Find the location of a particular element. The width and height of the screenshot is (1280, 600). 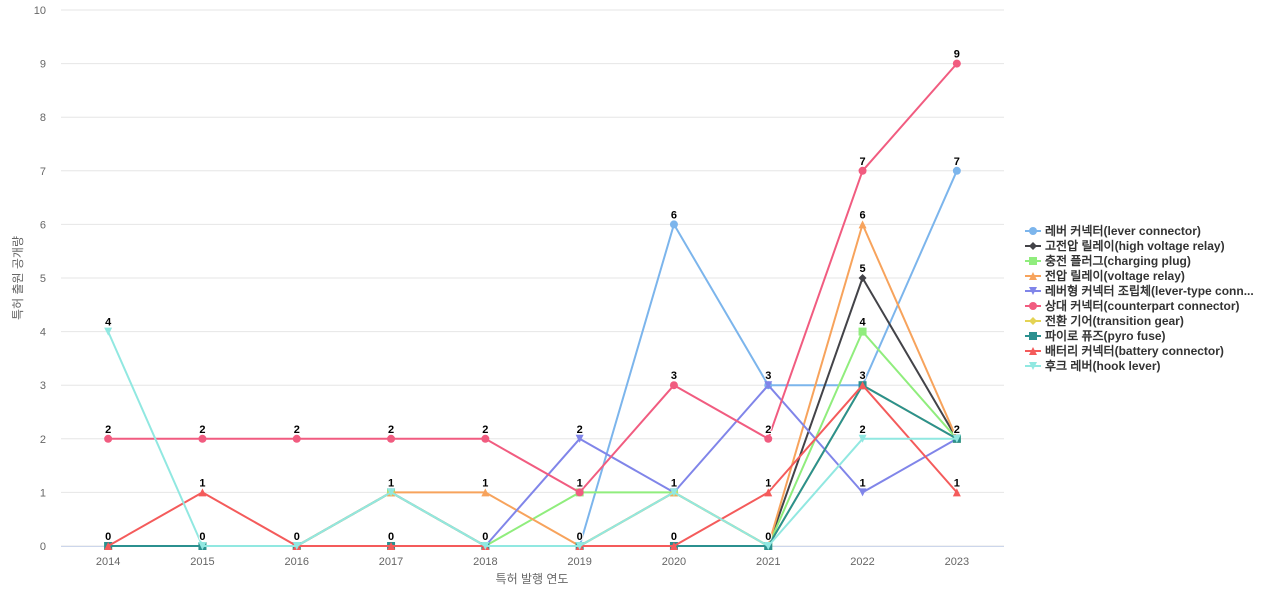

legend-item-lever-connector: 레버 커넥터(lever connector) is located at coordinates (1113, 230).